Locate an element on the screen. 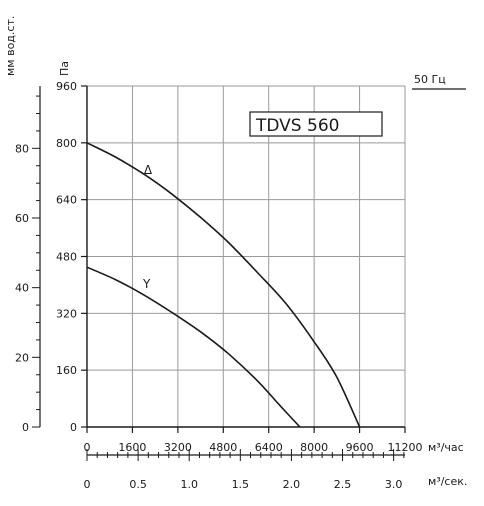 The height and width of the screenshot is (506, 484). flow-tick-label-2: 3200 is located at coordinates (178, 447).